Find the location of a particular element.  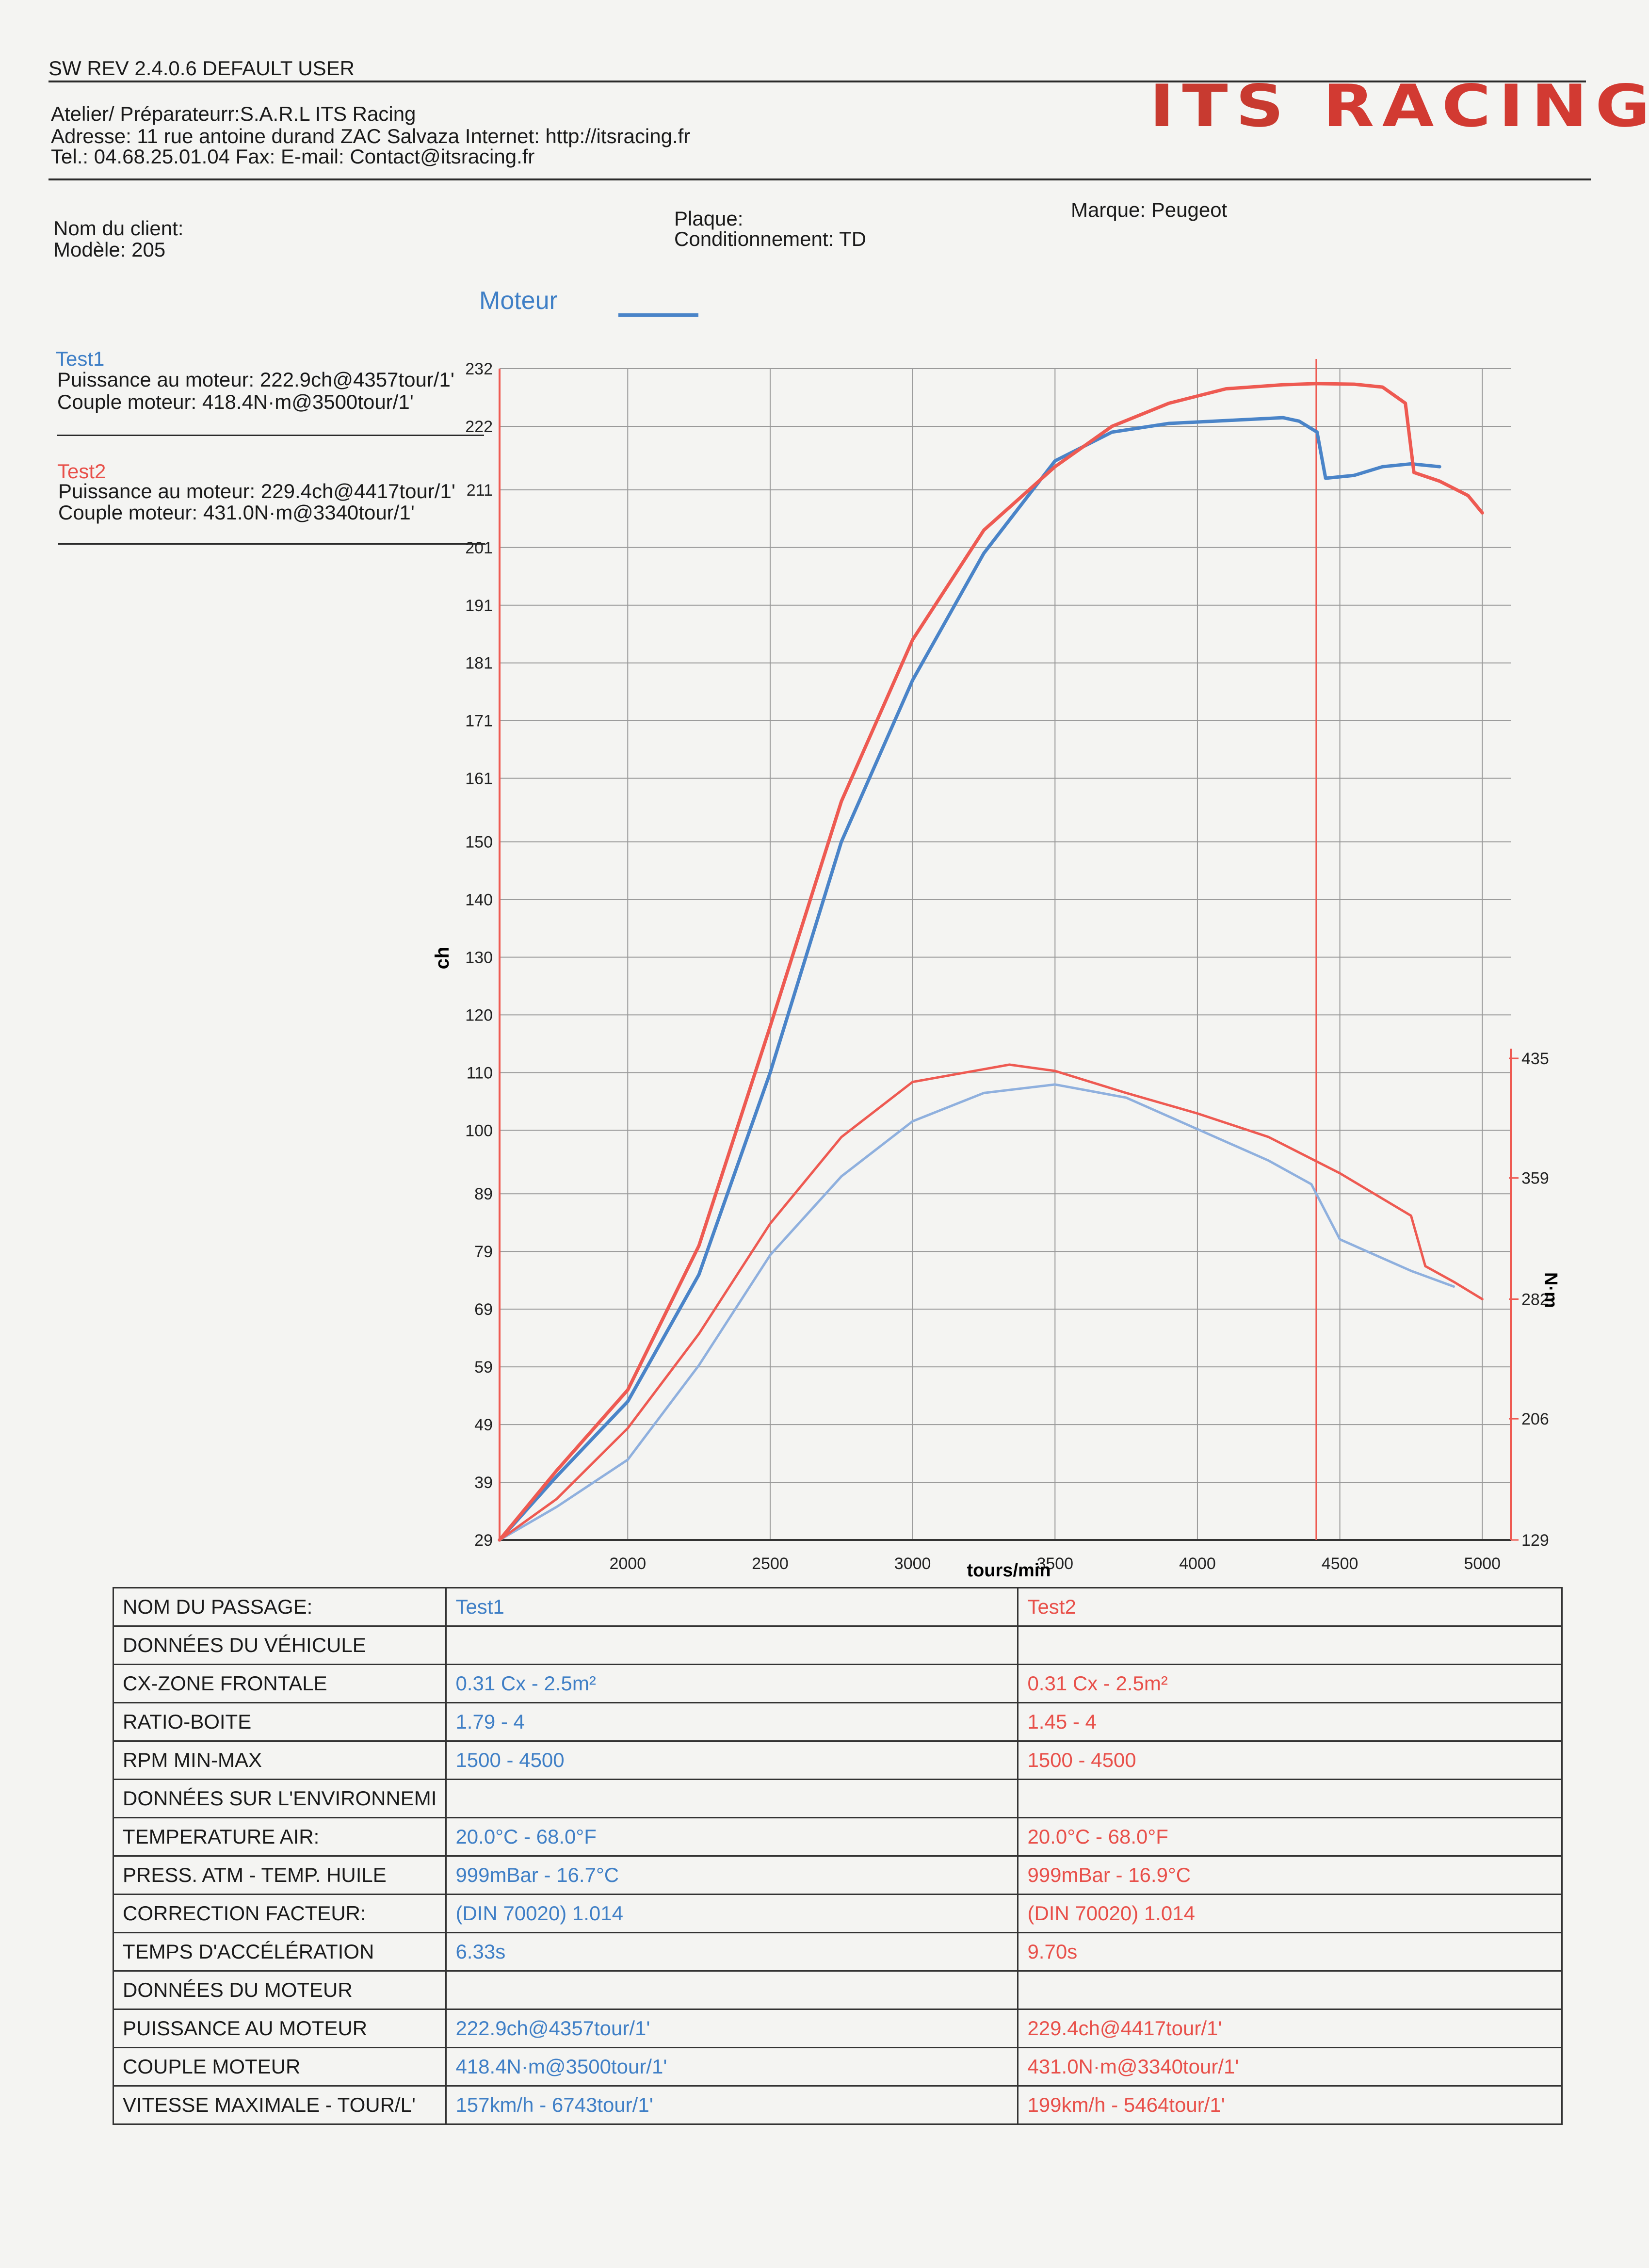

plate-label: Plaque: is located at coordinates (709, 218).